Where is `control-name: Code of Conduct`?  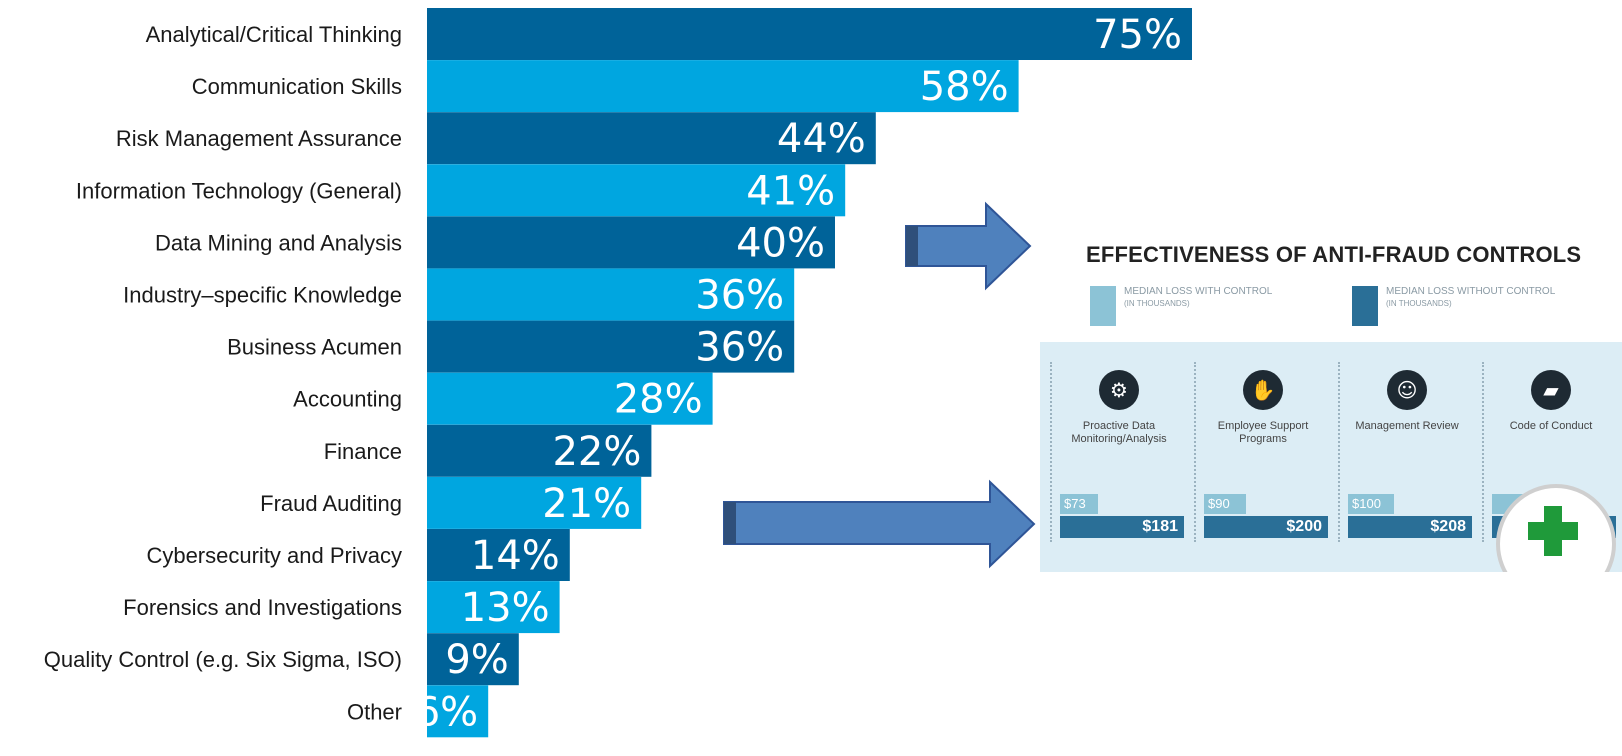 control-name: Code of Conduct is located at coordinates (1551, 426).